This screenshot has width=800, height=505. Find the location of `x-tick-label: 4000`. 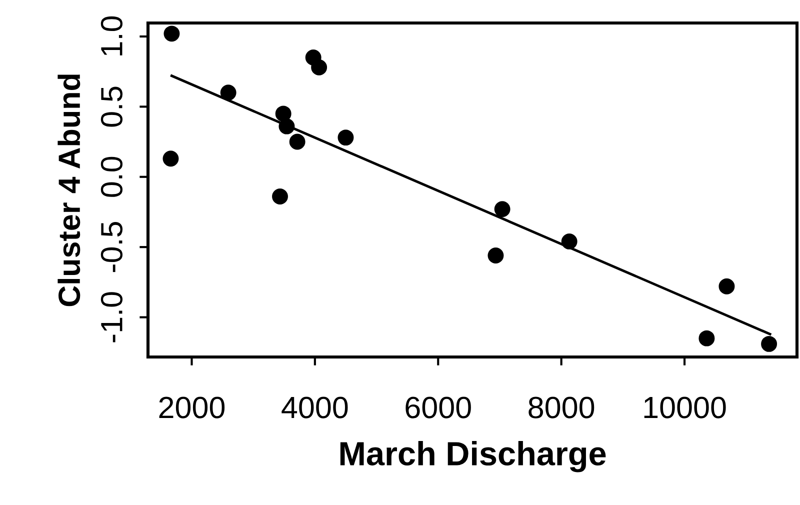

x-tick-label: 4000 is located at coordinates (315, 407).